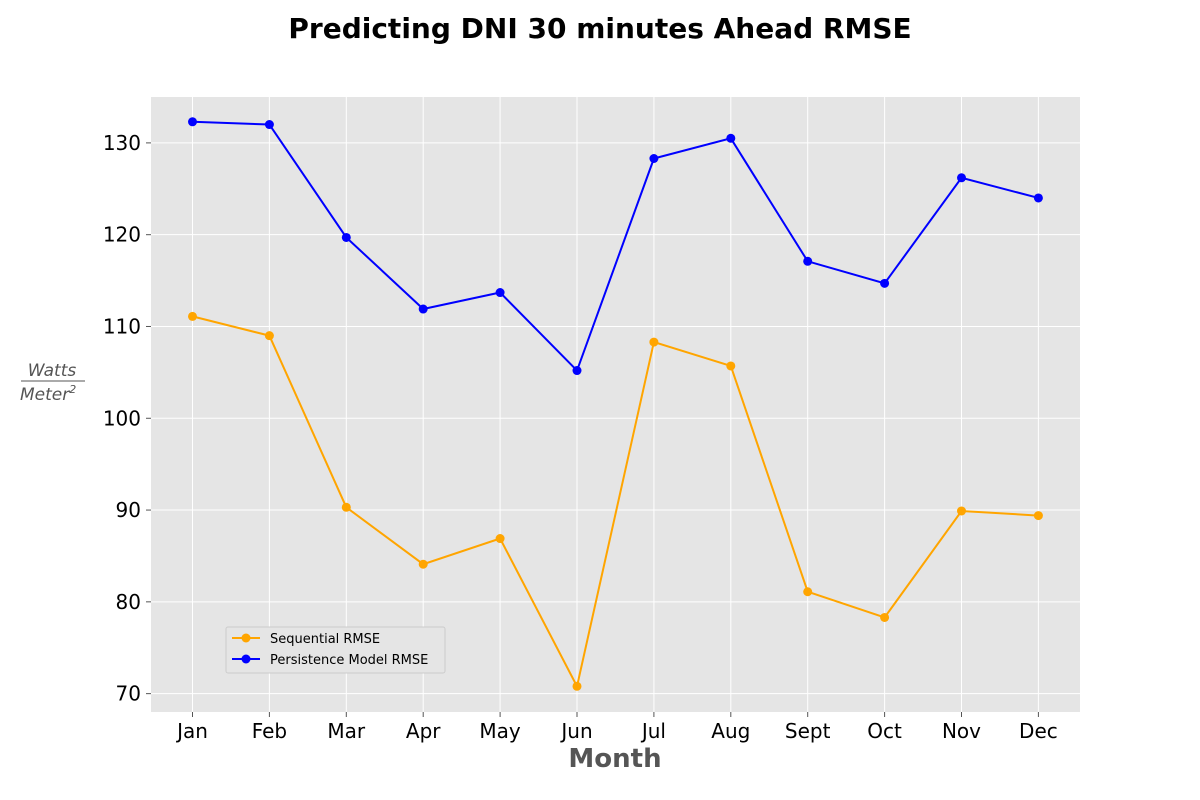  I want to click on y-axis-label-denominator: Meter2, so click(48, 394).